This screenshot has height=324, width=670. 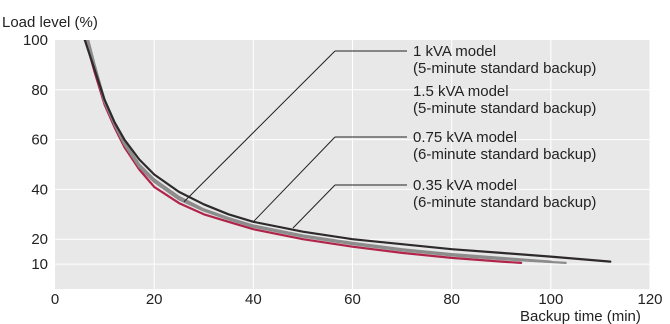 What do you see at coordinates (649, 299) in the screenshot?
I see `x-tick-label: 120` at bounding box center [649, 299].